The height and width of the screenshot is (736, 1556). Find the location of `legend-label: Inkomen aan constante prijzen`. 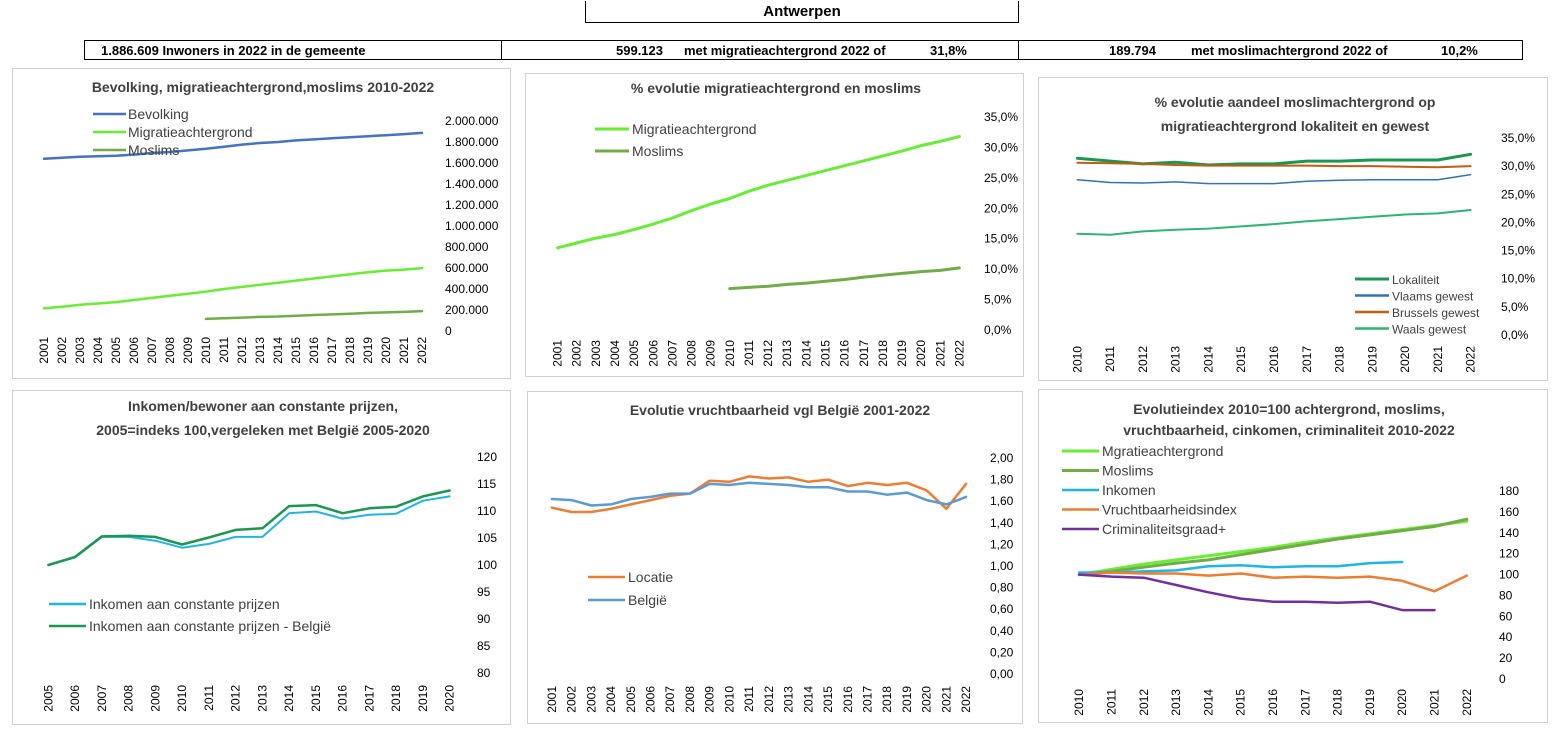

legend-label: Inkomen aan constante prijzen is located at coordinates (184, 604).